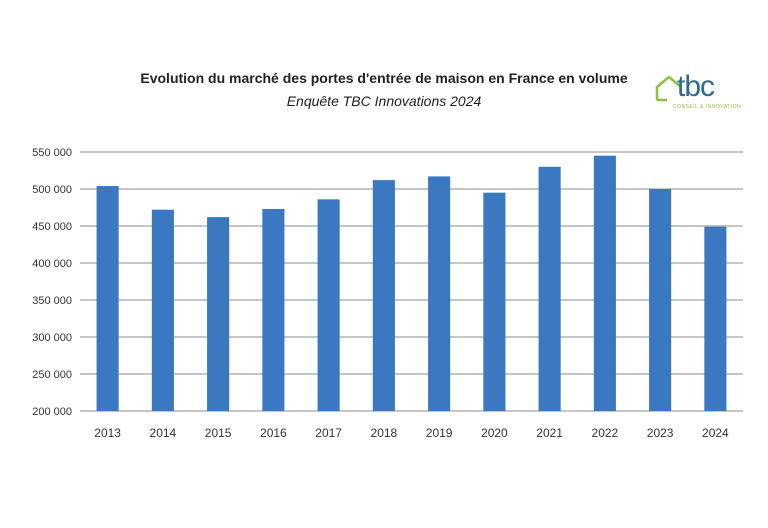  I want to click on y-tick-label: 250 000, so click(52, 375).